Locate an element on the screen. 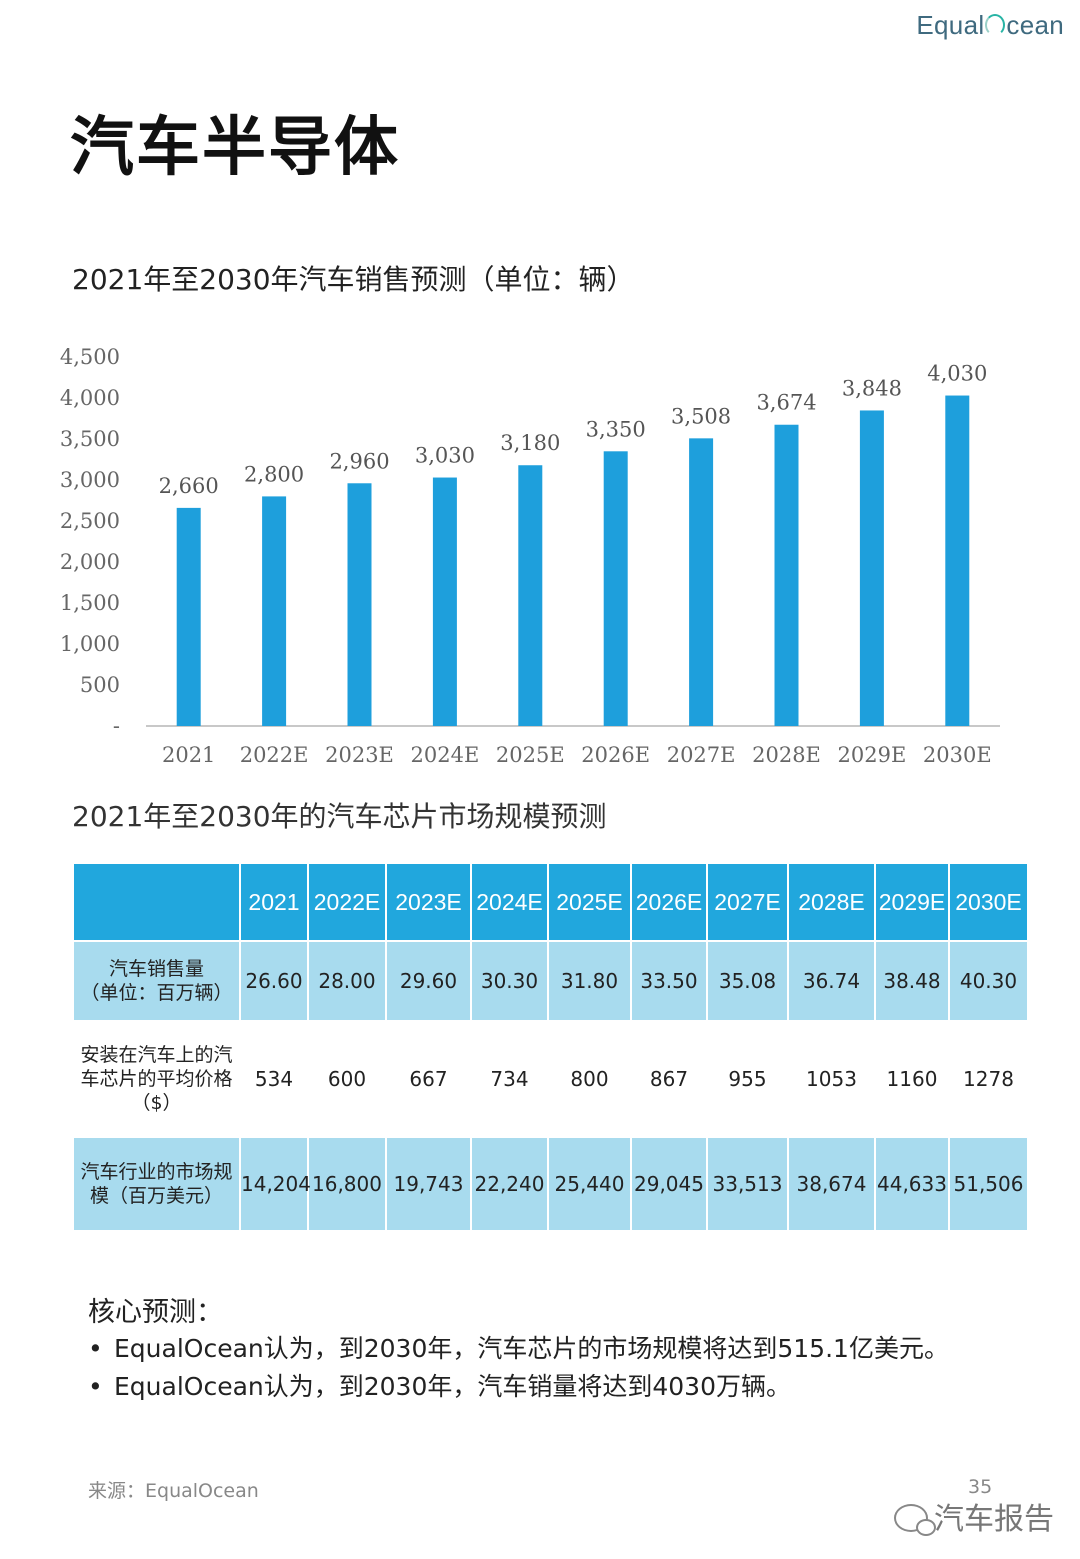 The height and width of the screenshot is (1559, 1080). core-forecast-title: 核心预测： is located at coordinates (155, 1312).